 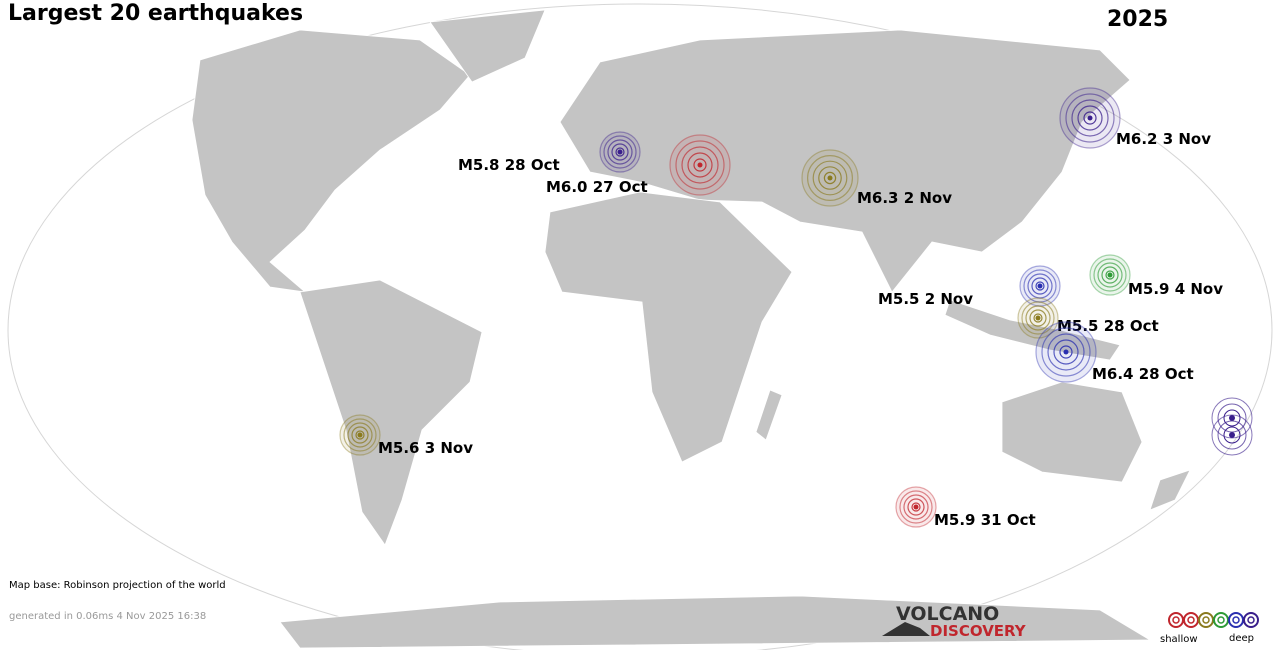 What do you see at coordinates (985, 520) in the screenshot?
I see `quake-label: M5.9 31 Oct` at bounding box center [985, 520].